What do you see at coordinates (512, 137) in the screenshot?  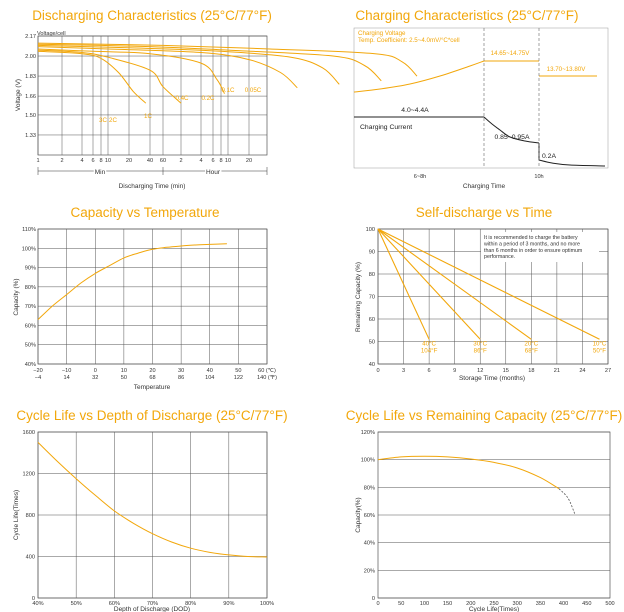 I see `current-label: 0.85~0.95A` at bounding box center [512, 137].